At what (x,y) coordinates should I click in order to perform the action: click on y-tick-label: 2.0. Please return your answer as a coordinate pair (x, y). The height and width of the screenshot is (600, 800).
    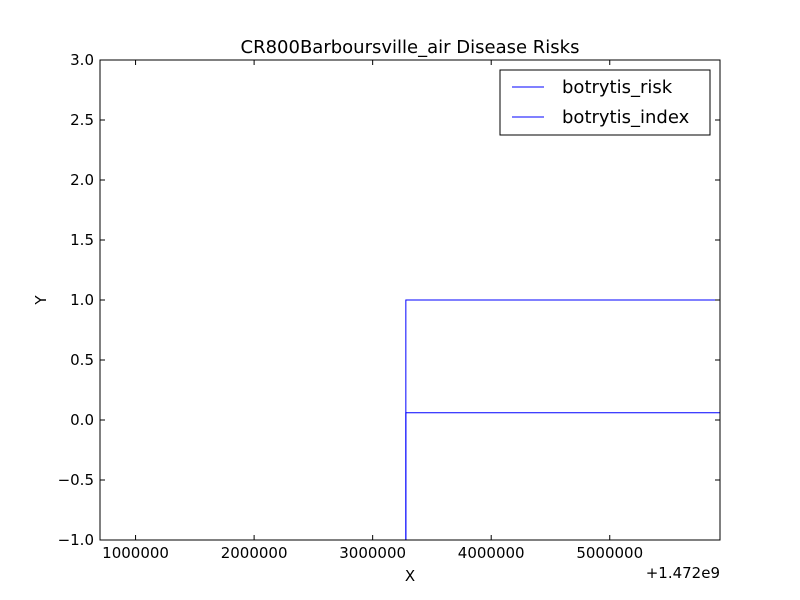
    Looking at the image, I should click on (82, 180).